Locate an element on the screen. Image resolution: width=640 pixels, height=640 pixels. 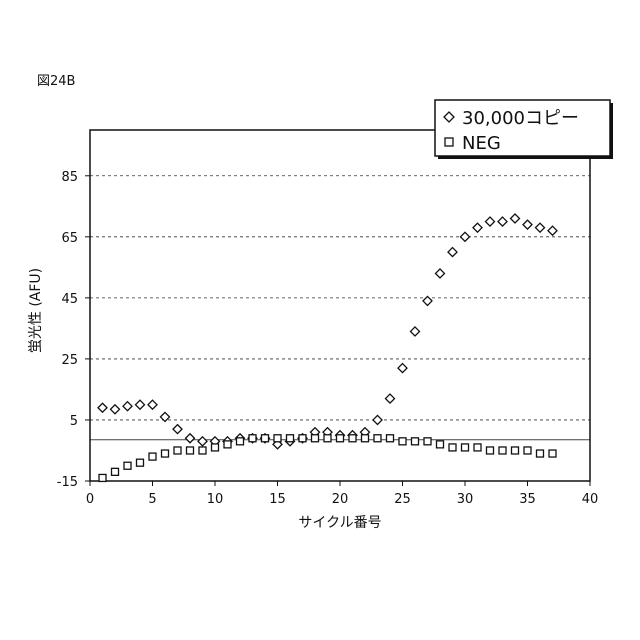
x-tick-label: 35 is located at coordinates (527, 499).